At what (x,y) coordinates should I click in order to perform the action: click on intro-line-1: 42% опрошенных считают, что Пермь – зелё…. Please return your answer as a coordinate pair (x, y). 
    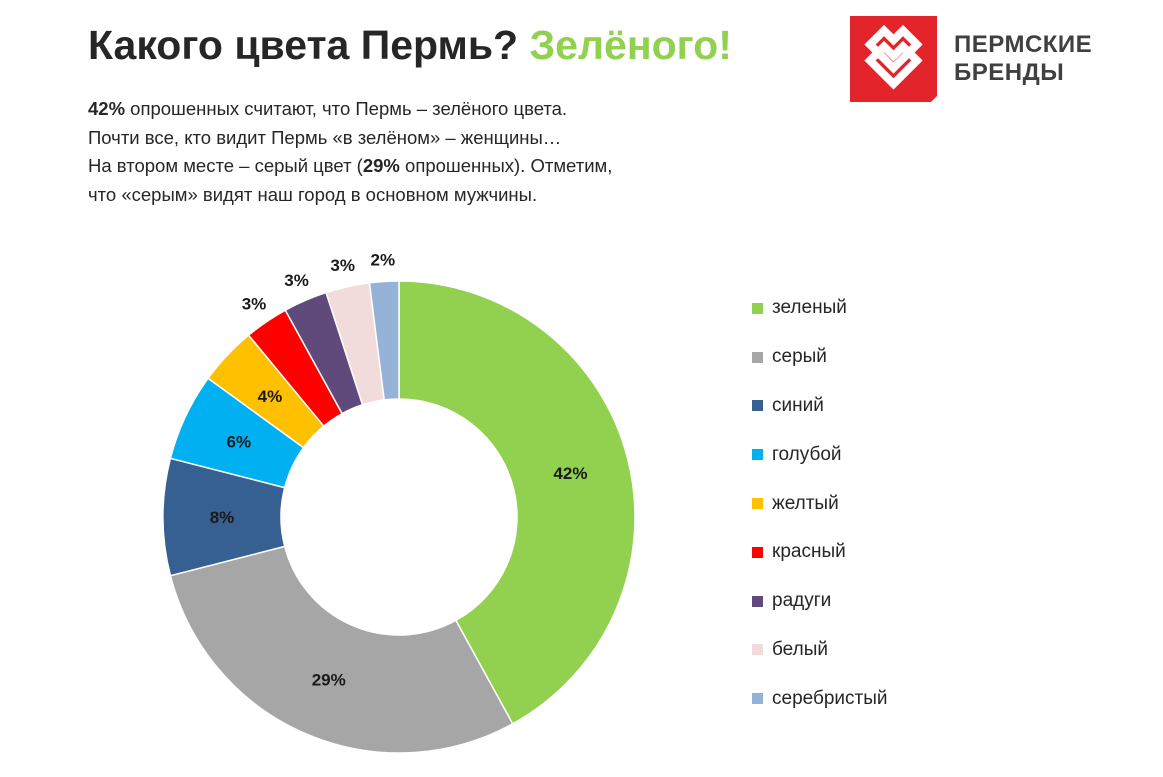
    Looking at the image, I should click on (350, 109).